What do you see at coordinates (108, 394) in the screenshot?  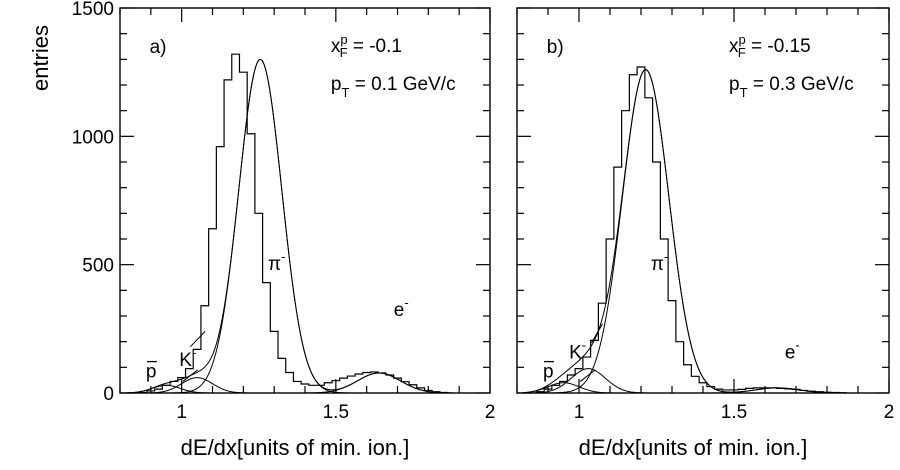 I see `y-tick-label: 0` at bounding box center [108, 394].